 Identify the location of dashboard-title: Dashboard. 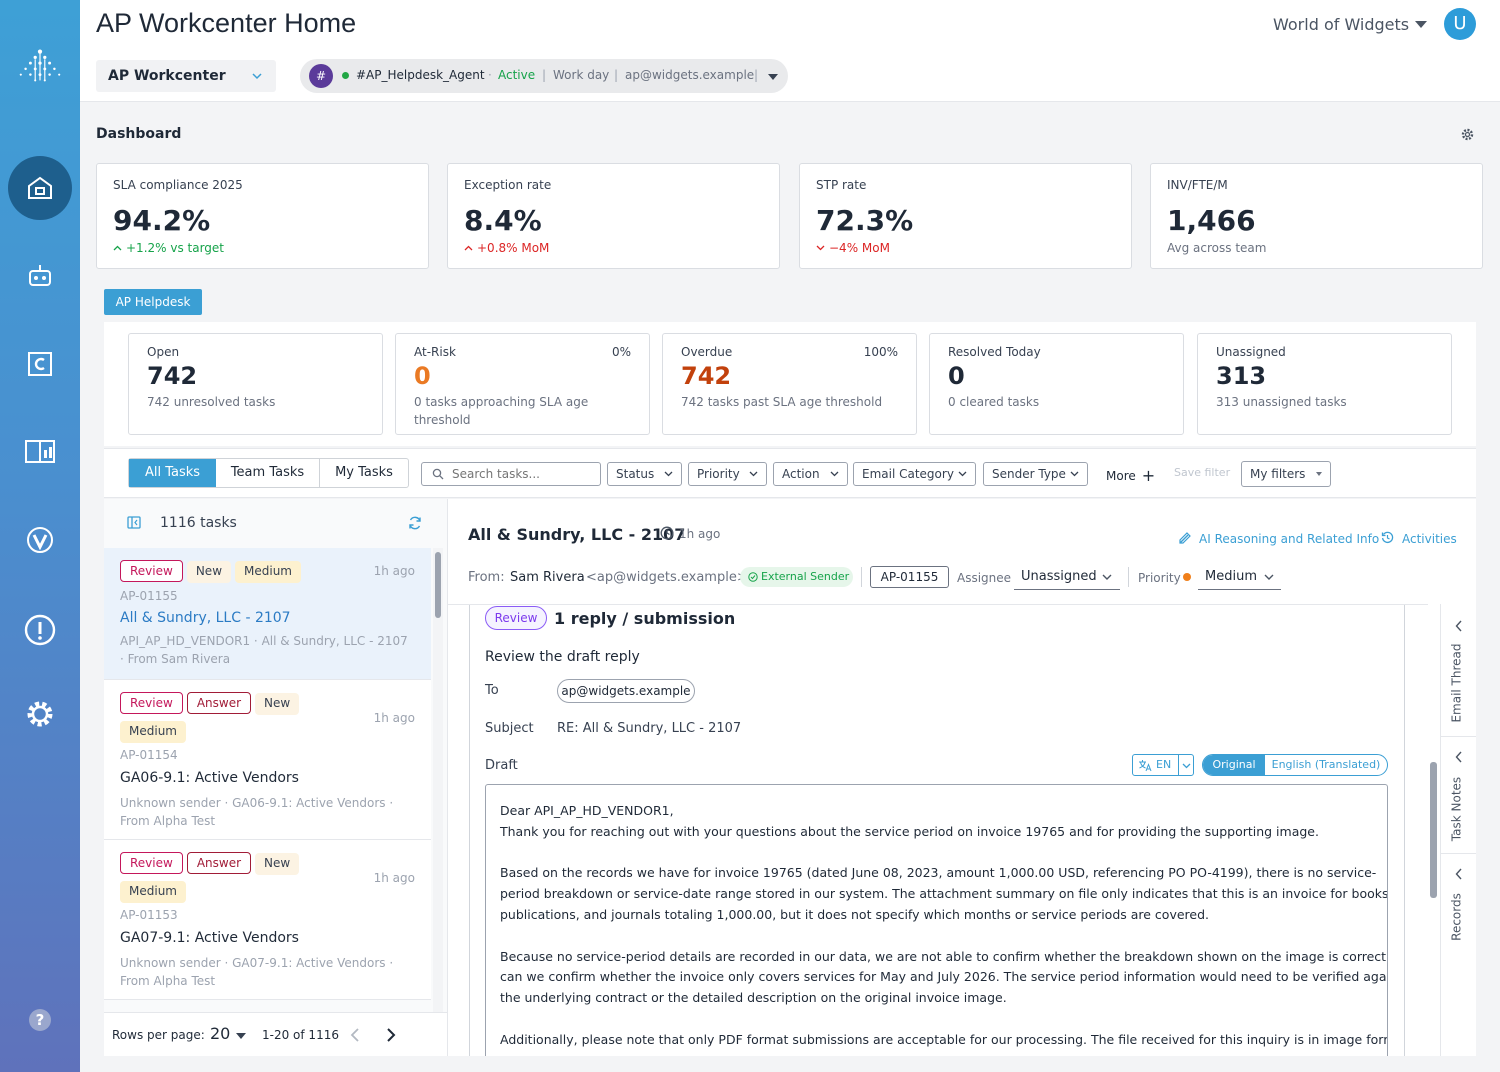
(139, 134).